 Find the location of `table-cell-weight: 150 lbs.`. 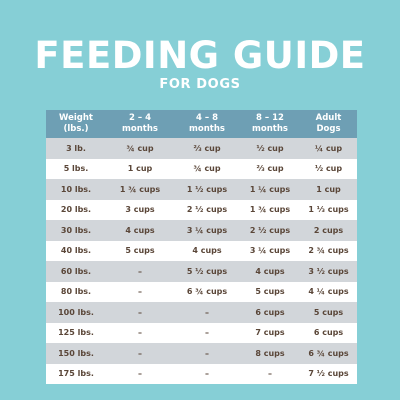

table-cell-weight: 150 lbs. is located at coordinates (76, 353).